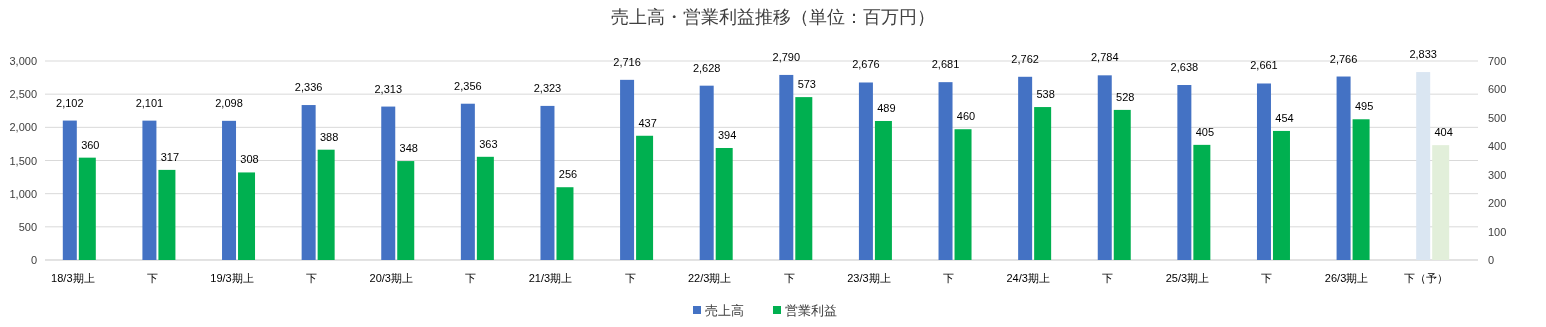  What do you see at coordinates (568, 174) in the screenshot?
I see `data-label: 256` at bounding box center [568, 174].